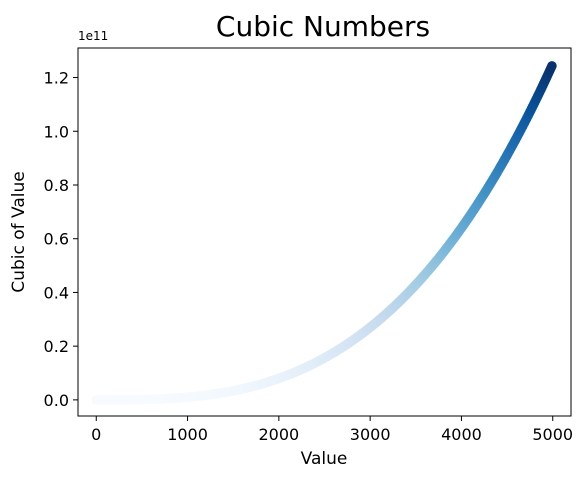  I want to click on chart-title: Cubic Numbers, so click(323, 26).